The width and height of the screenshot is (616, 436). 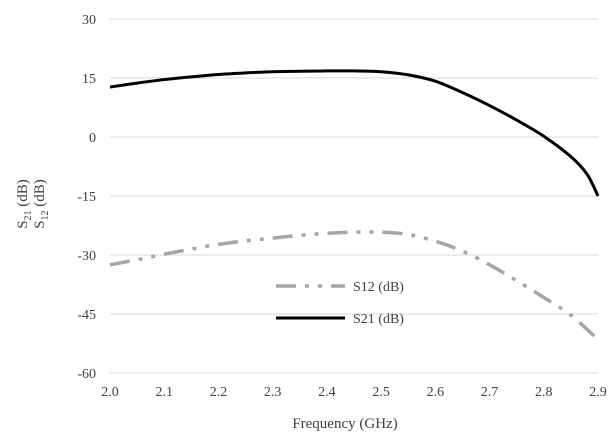 What do you see at coordinates (164, 392) in the screenshot?
I see `x-tick-label: 2.1` at bounding box center [164, 392].